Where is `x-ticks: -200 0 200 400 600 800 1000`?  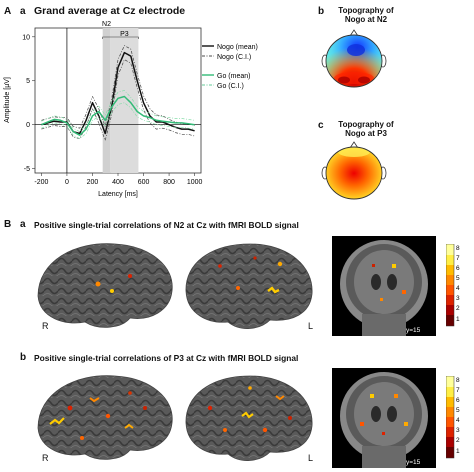
x-ticks: -200 0 200 400 600 800 1000 is located at coordinates (118, 179).